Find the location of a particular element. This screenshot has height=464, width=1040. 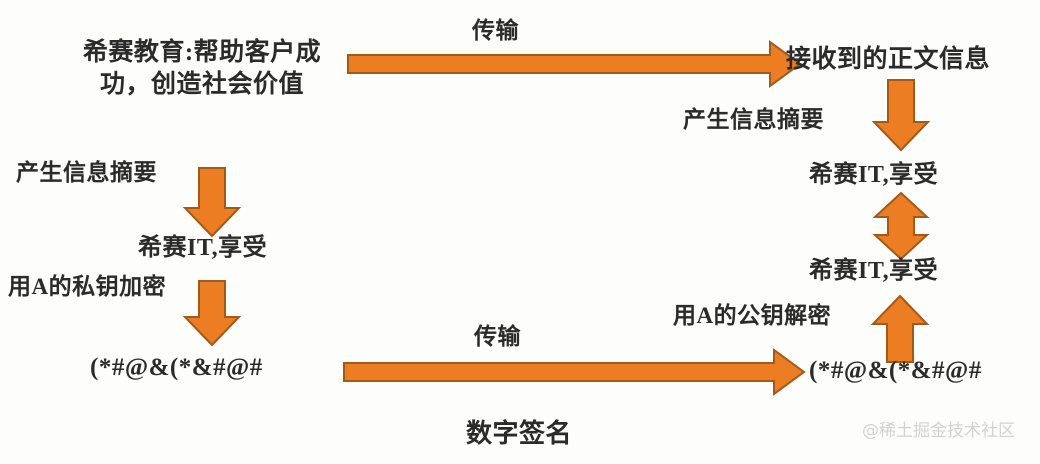

arrow-generate-digest-left-icon is located at coordinates (212, 202).